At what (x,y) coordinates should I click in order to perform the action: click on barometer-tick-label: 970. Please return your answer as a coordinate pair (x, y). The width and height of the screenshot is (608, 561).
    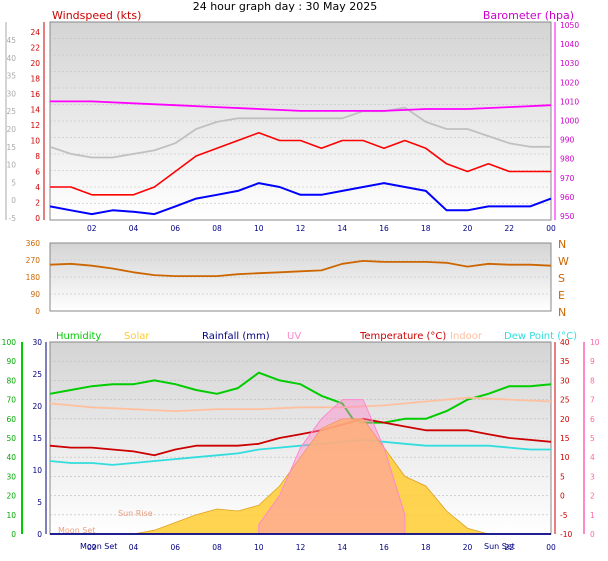
    Looking at the image, I should click on (567, 178).